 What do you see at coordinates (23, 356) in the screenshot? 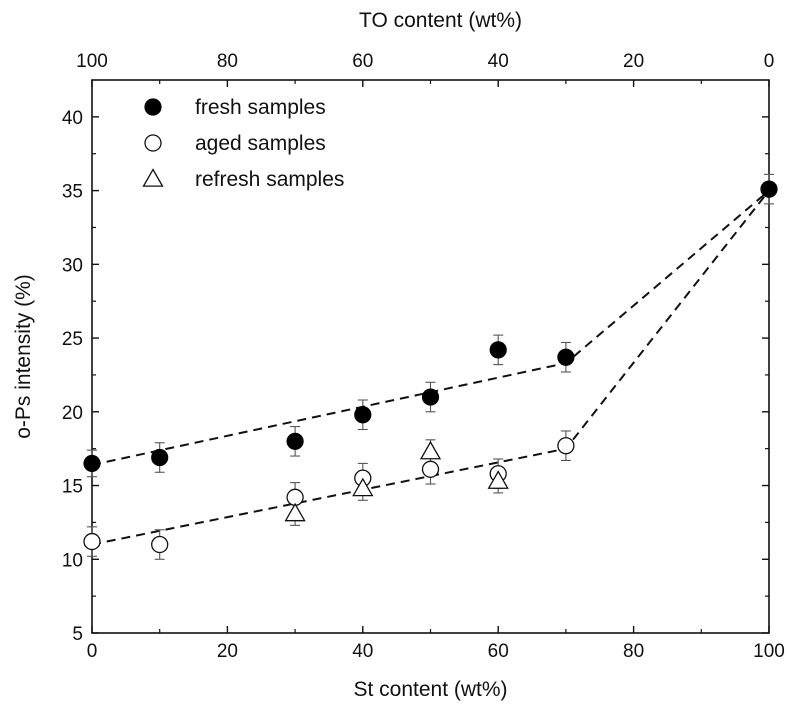
I see `y-axis-title: o-Ps intensity (%)` at bounding box center [23, 356].